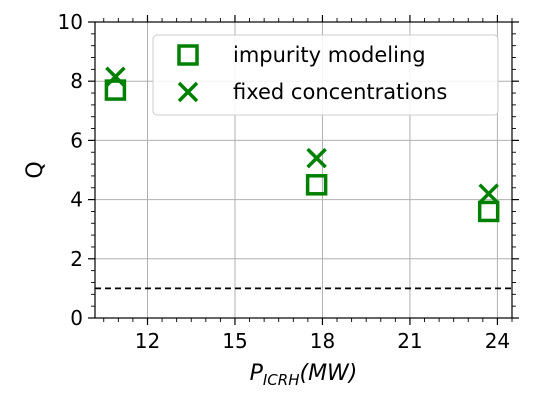 The image size is (533, 400). Describe the element at coordinates (257, 373) in the screenshot. I see `x-axis-label-main: P` at that location.